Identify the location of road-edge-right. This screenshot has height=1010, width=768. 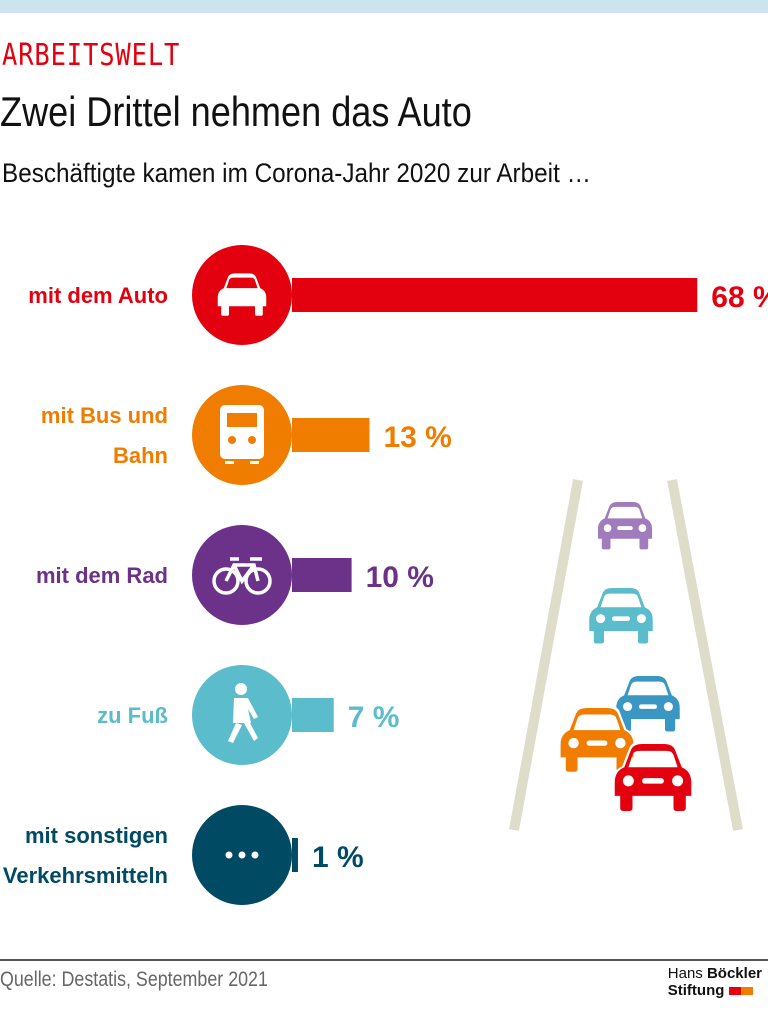
(705, 655).